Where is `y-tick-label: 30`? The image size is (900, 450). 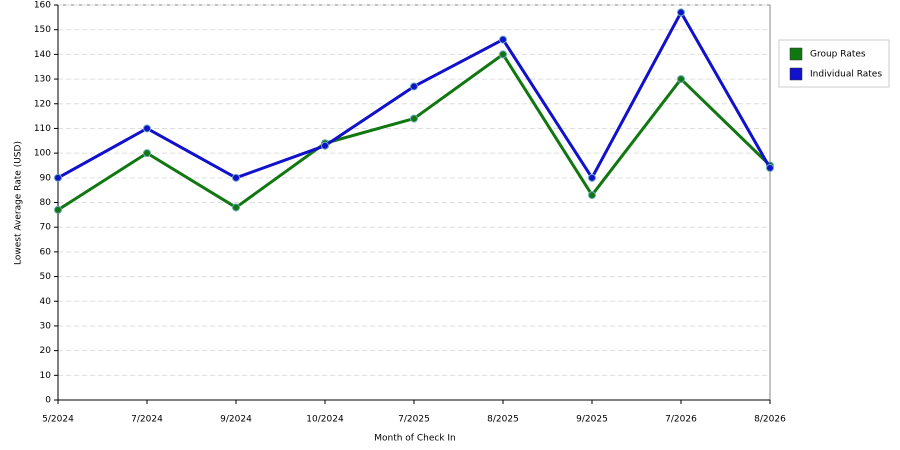 y-tick-label: 30 is located at coordinates (46, 326).